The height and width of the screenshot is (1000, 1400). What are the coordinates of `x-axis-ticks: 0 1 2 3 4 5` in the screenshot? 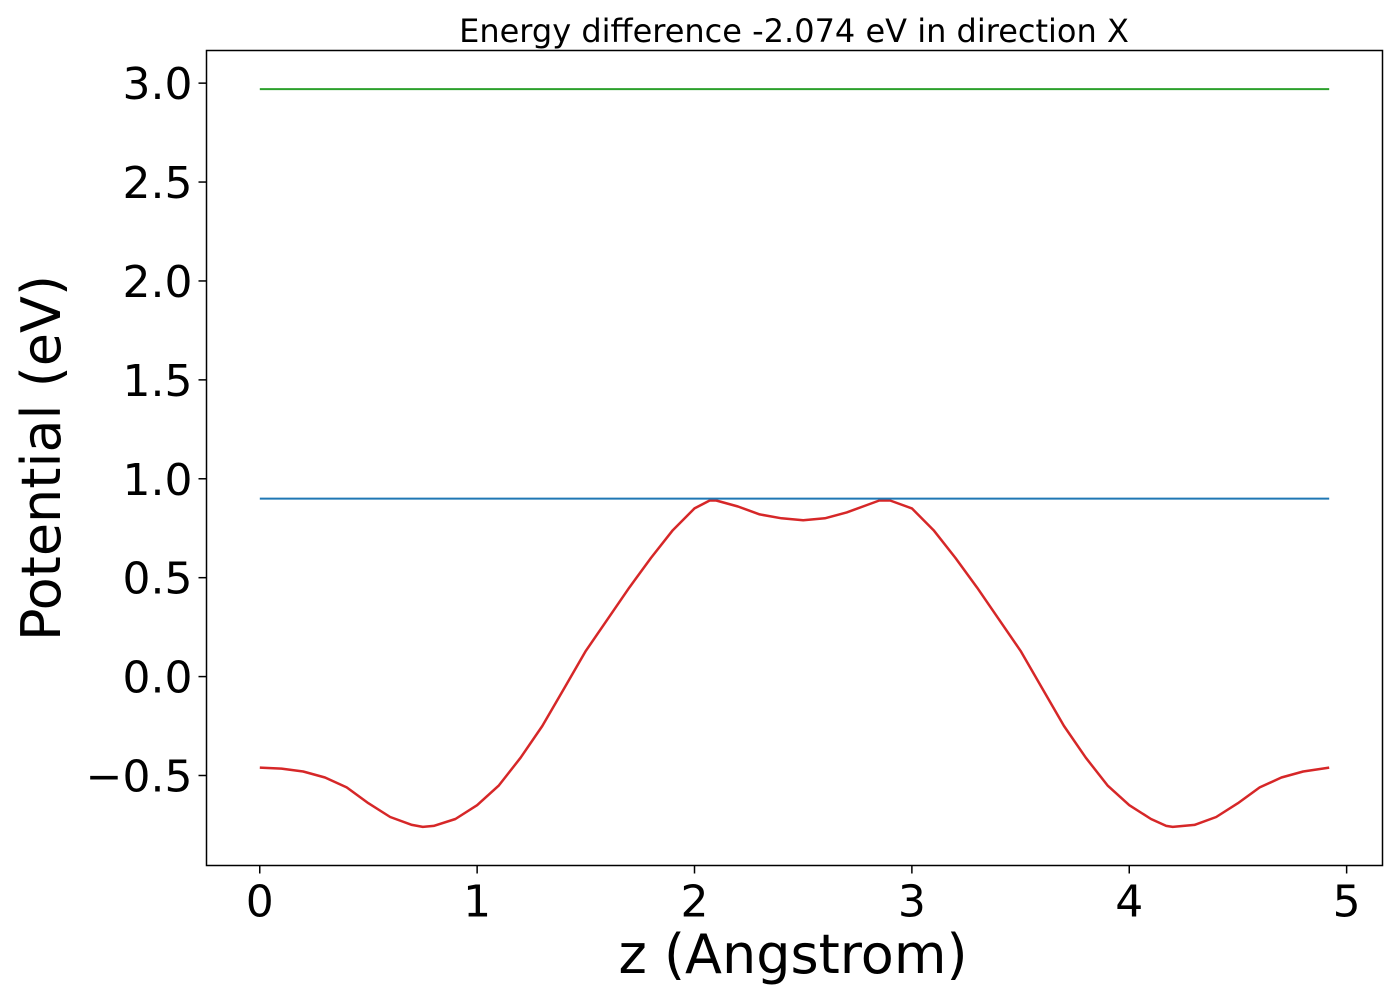 It's located at (803, 896).